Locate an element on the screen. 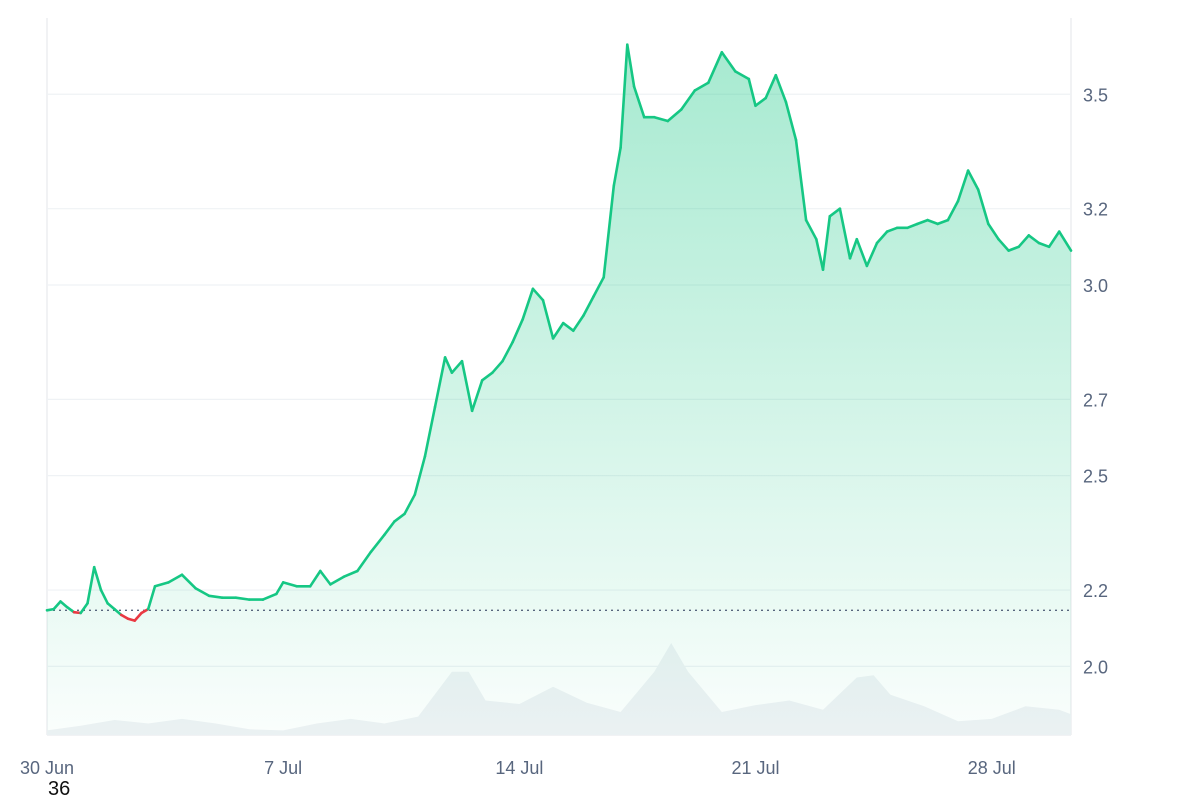 The width and height of the screenshot is (1200, 805). x-tick-label: 14 Jul is located at coordinates (519, 768).